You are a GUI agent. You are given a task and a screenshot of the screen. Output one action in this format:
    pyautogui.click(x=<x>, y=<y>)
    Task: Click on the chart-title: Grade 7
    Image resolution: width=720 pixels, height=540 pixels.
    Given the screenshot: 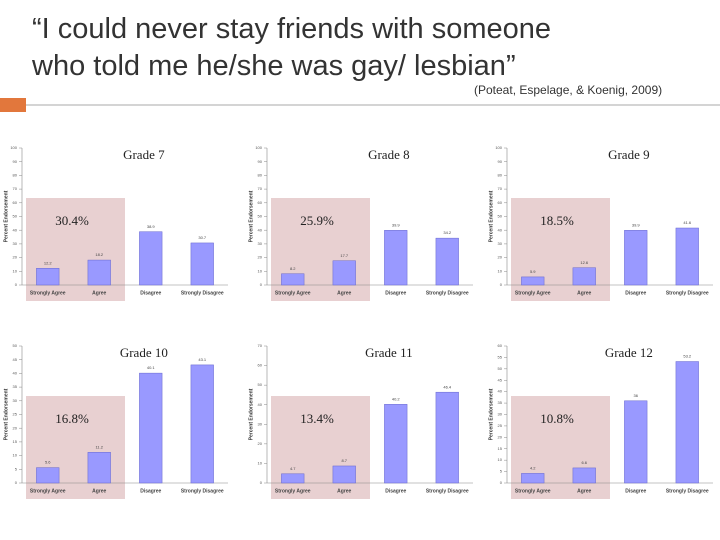 What is the action you would take?
    pyautogui.click(x=144, y=154)
    